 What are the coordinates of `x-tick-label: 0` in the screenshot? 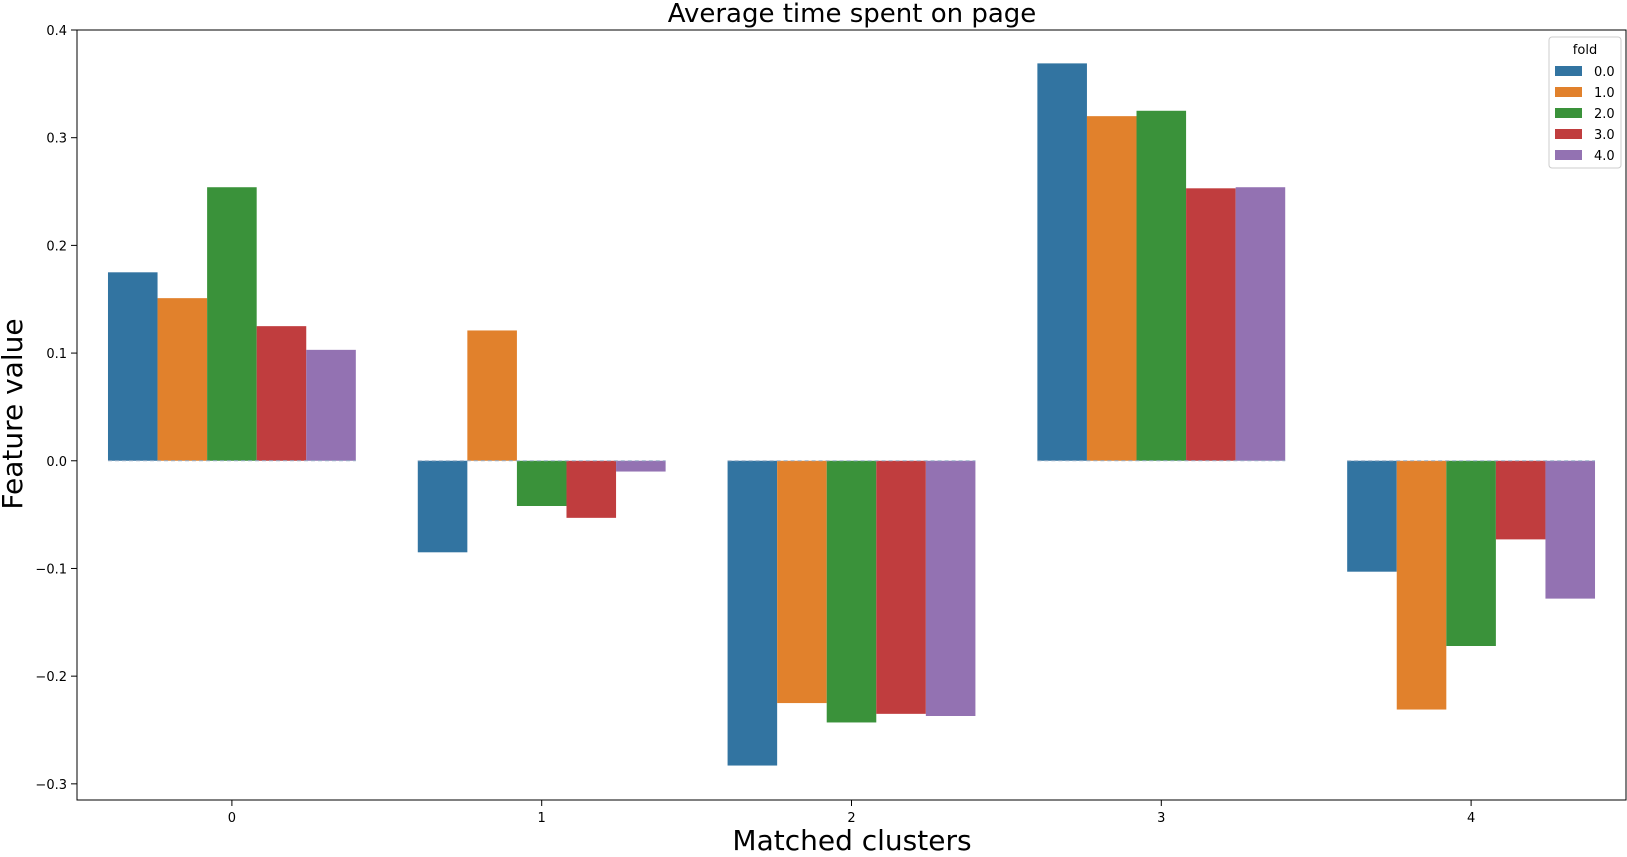 It's located at (232, 818).